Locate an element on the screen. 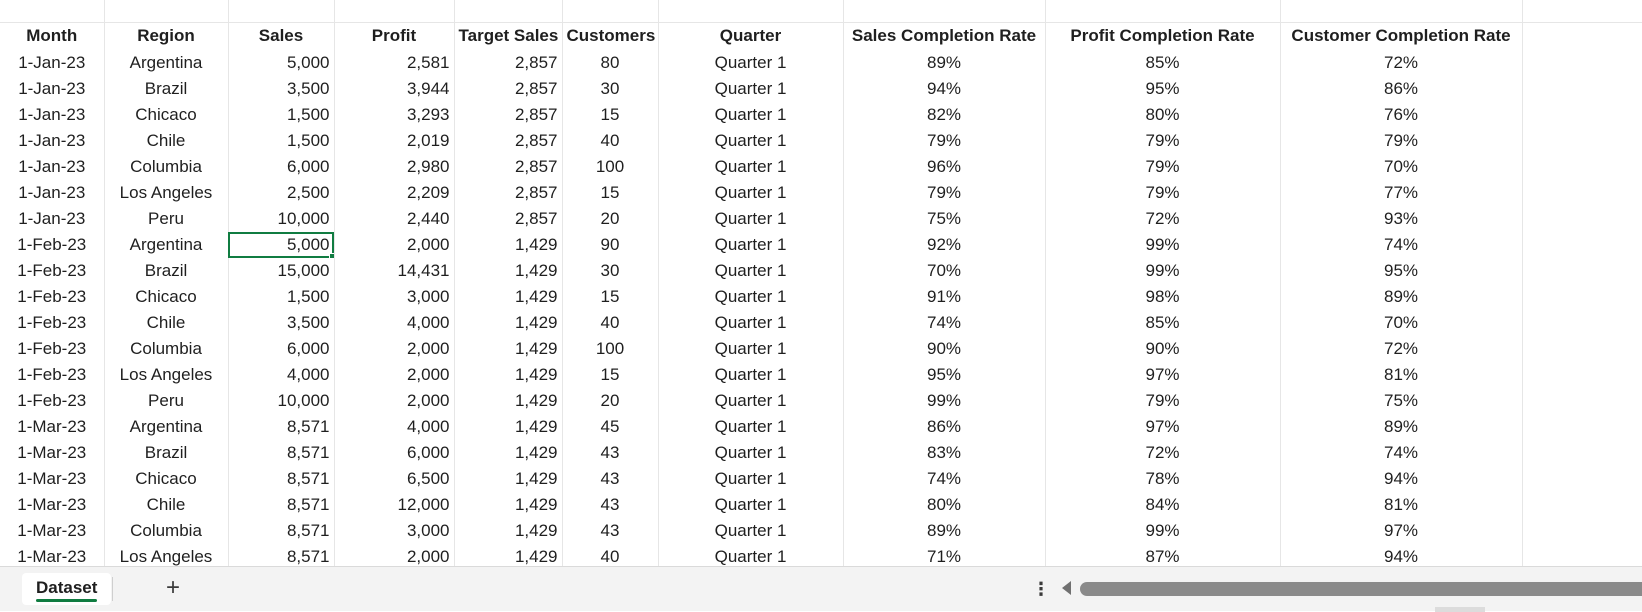 The image size is (1642, 612). cell-customers: 43 is located at coordinates (610, 453).